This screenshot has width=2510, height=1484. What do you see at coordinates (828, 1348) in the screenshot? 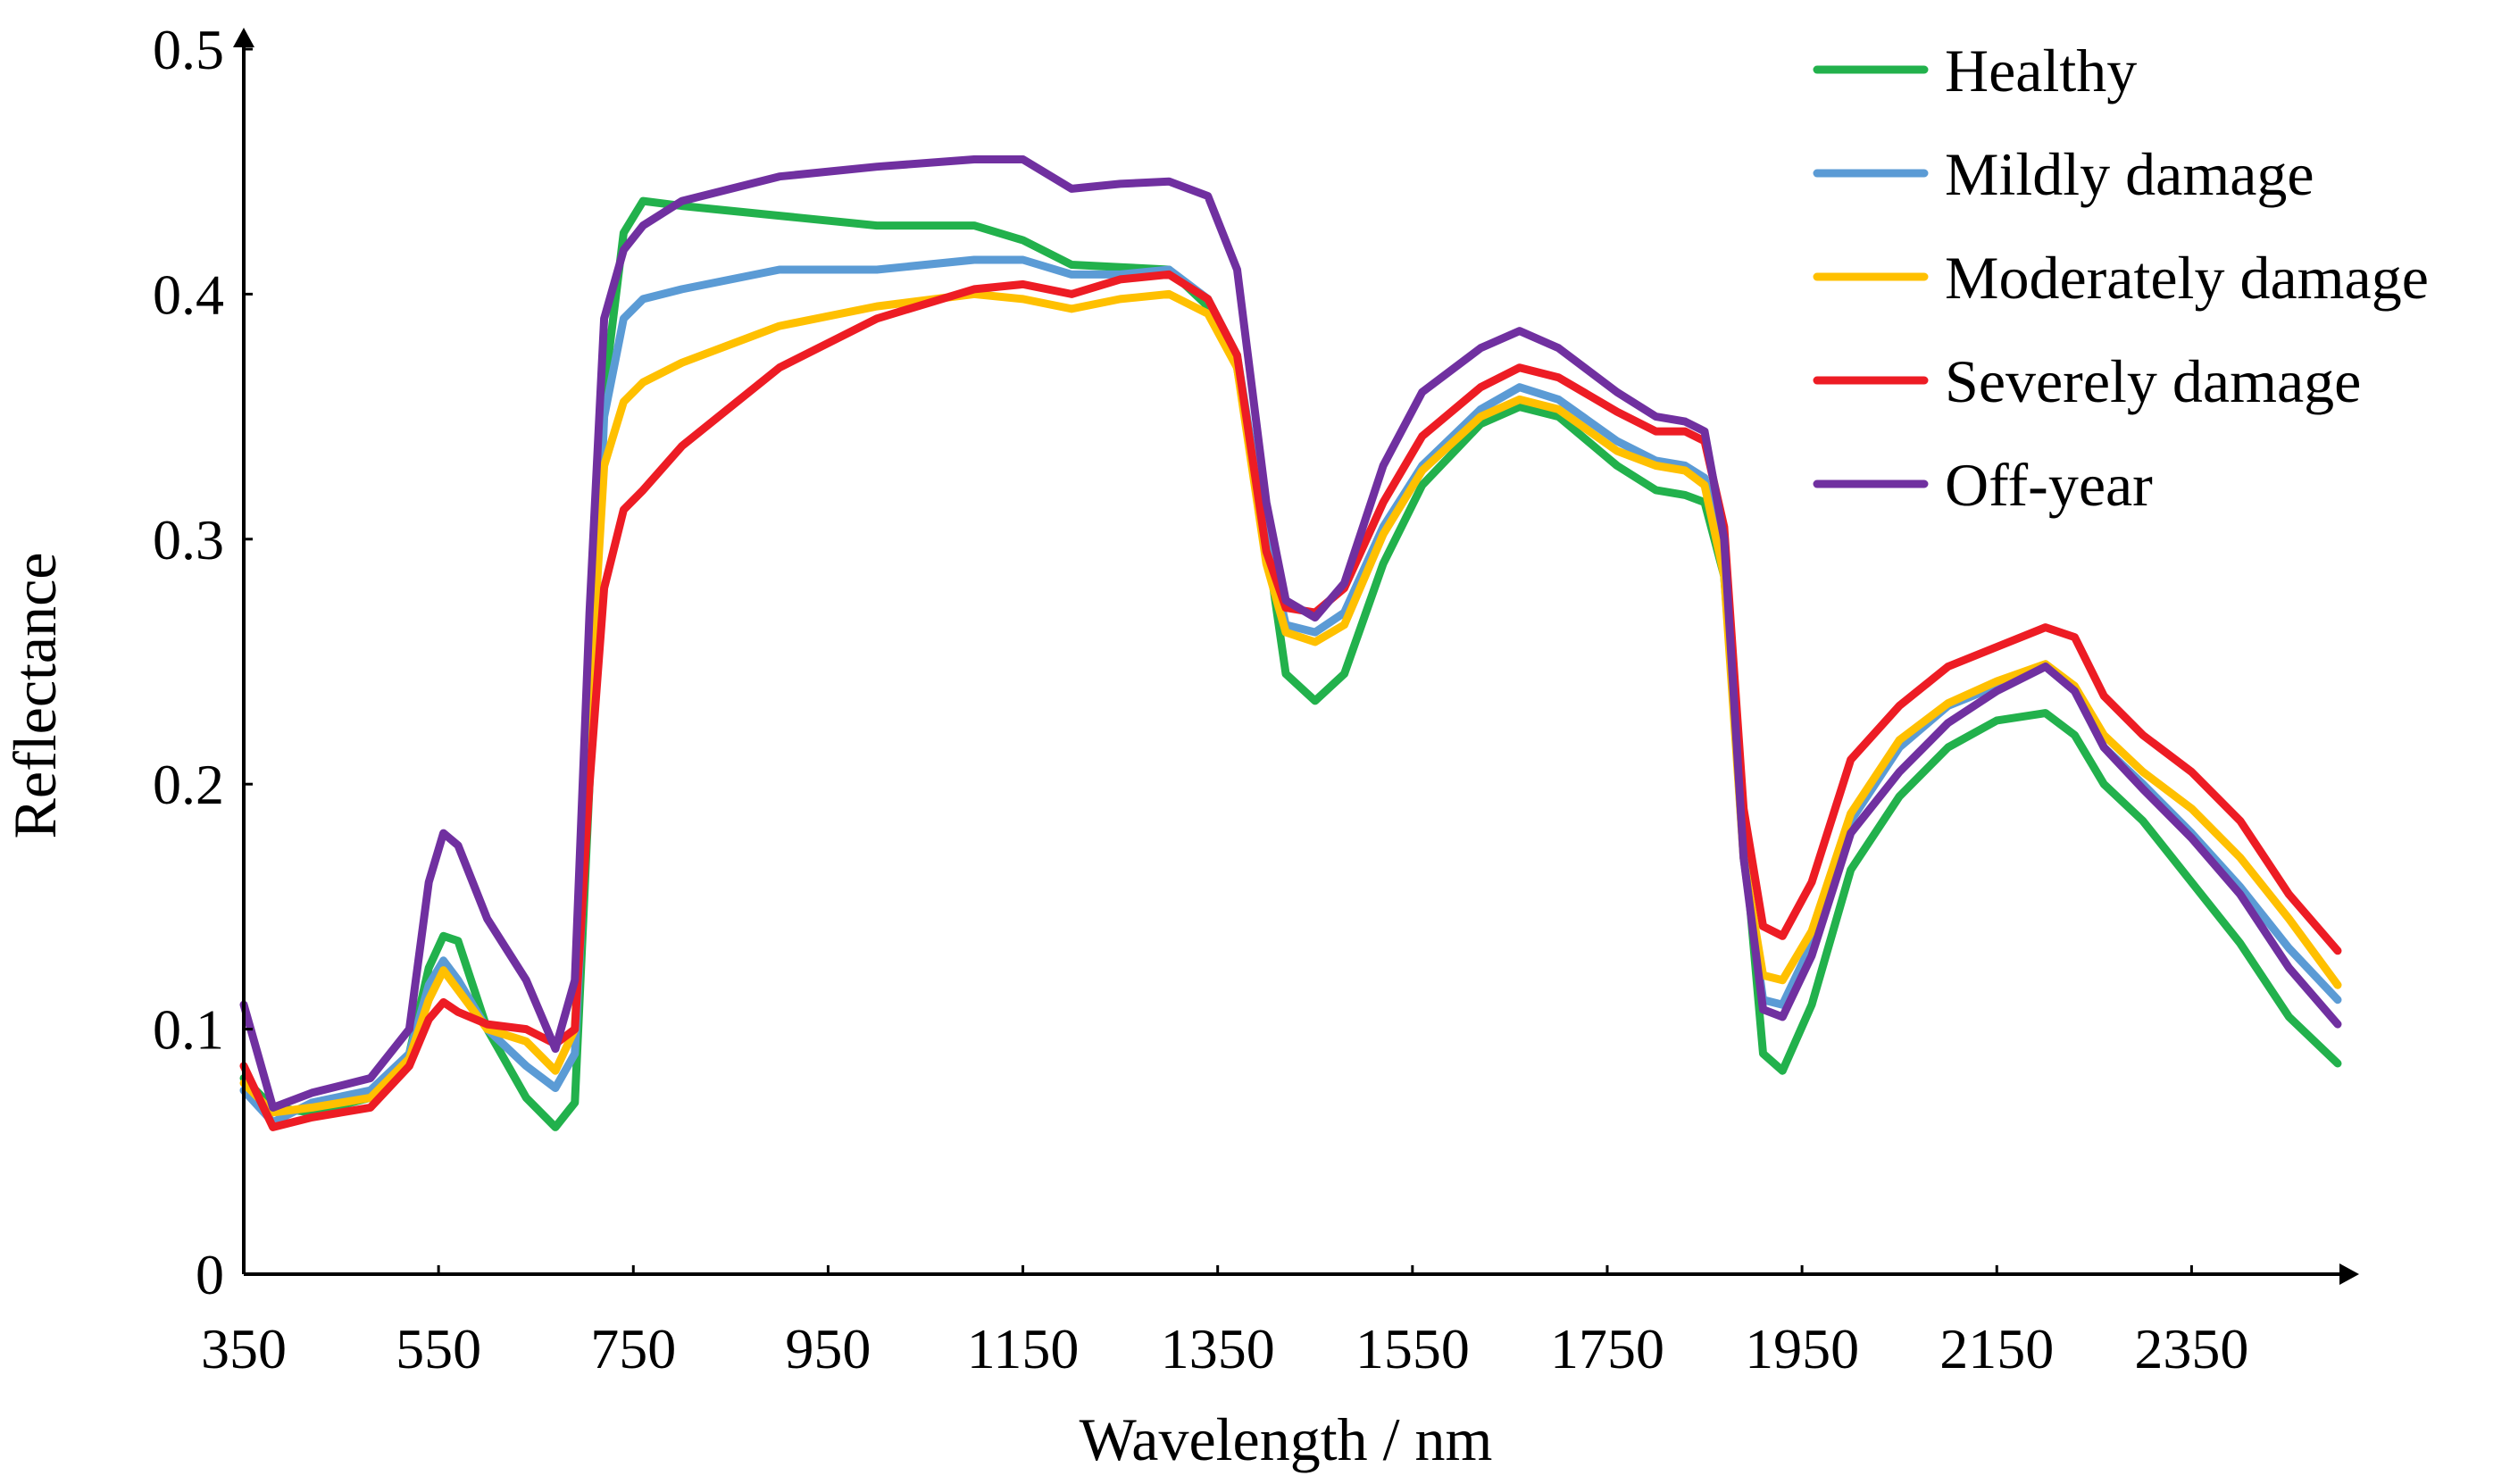
I see `x-tick-label: 950` at bounding box center [828, 1348].